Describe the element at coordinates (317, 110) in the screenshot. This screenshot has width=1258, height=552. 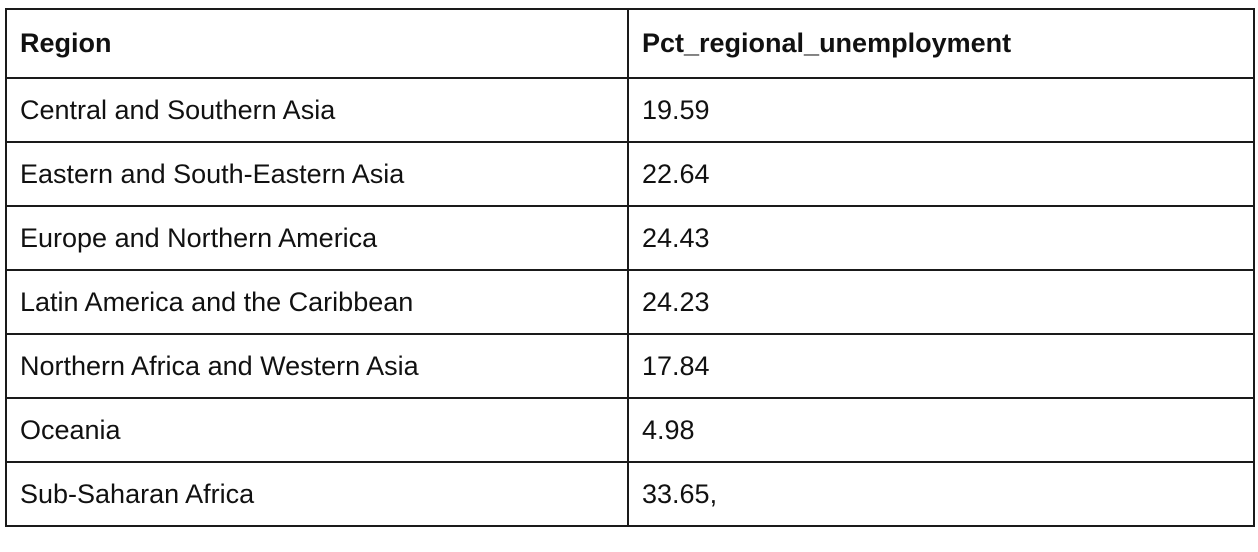
I see `region-cell: Central and Southern Asia` at that location.